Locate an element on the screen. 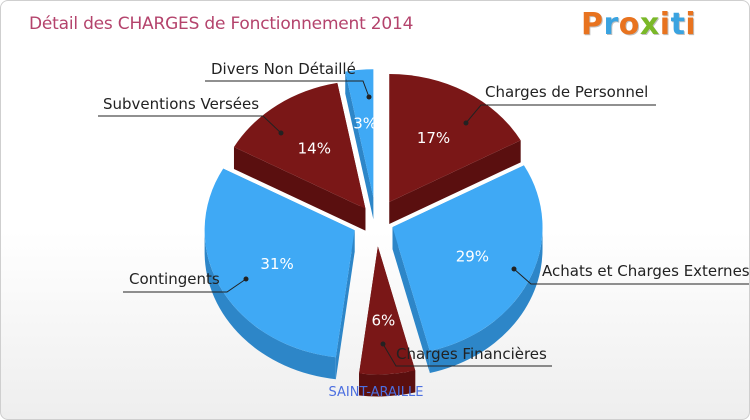 Image resolution: width=750 pixels, height=420 pixels. logo-letter: x is located at coordinates (649, 24).